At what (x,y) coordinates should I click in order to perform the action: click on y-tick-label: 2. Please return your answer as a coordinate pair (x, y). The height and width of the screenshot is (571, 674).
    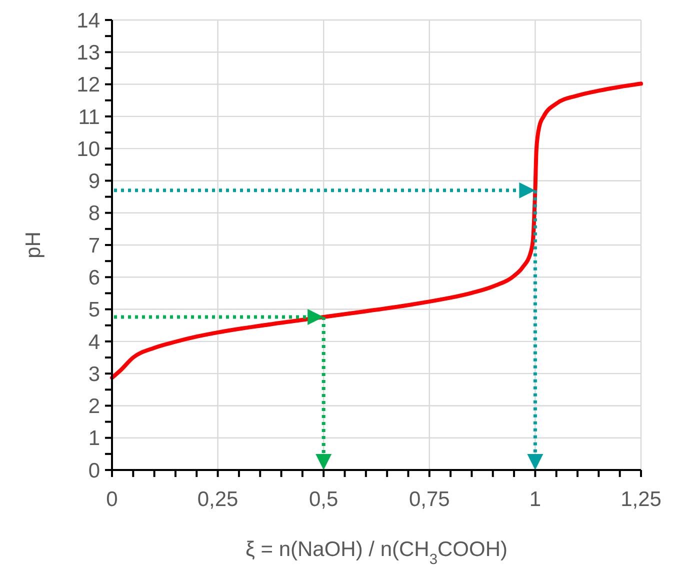
    Looking at the image, I should click on (94, 406).